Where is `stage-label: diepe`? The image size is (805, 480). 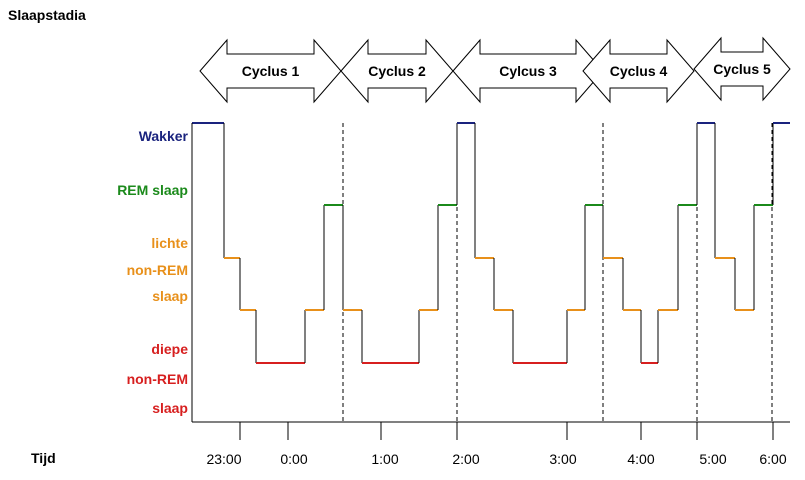
stage-label: diepe is located at coordinates (169, 349).